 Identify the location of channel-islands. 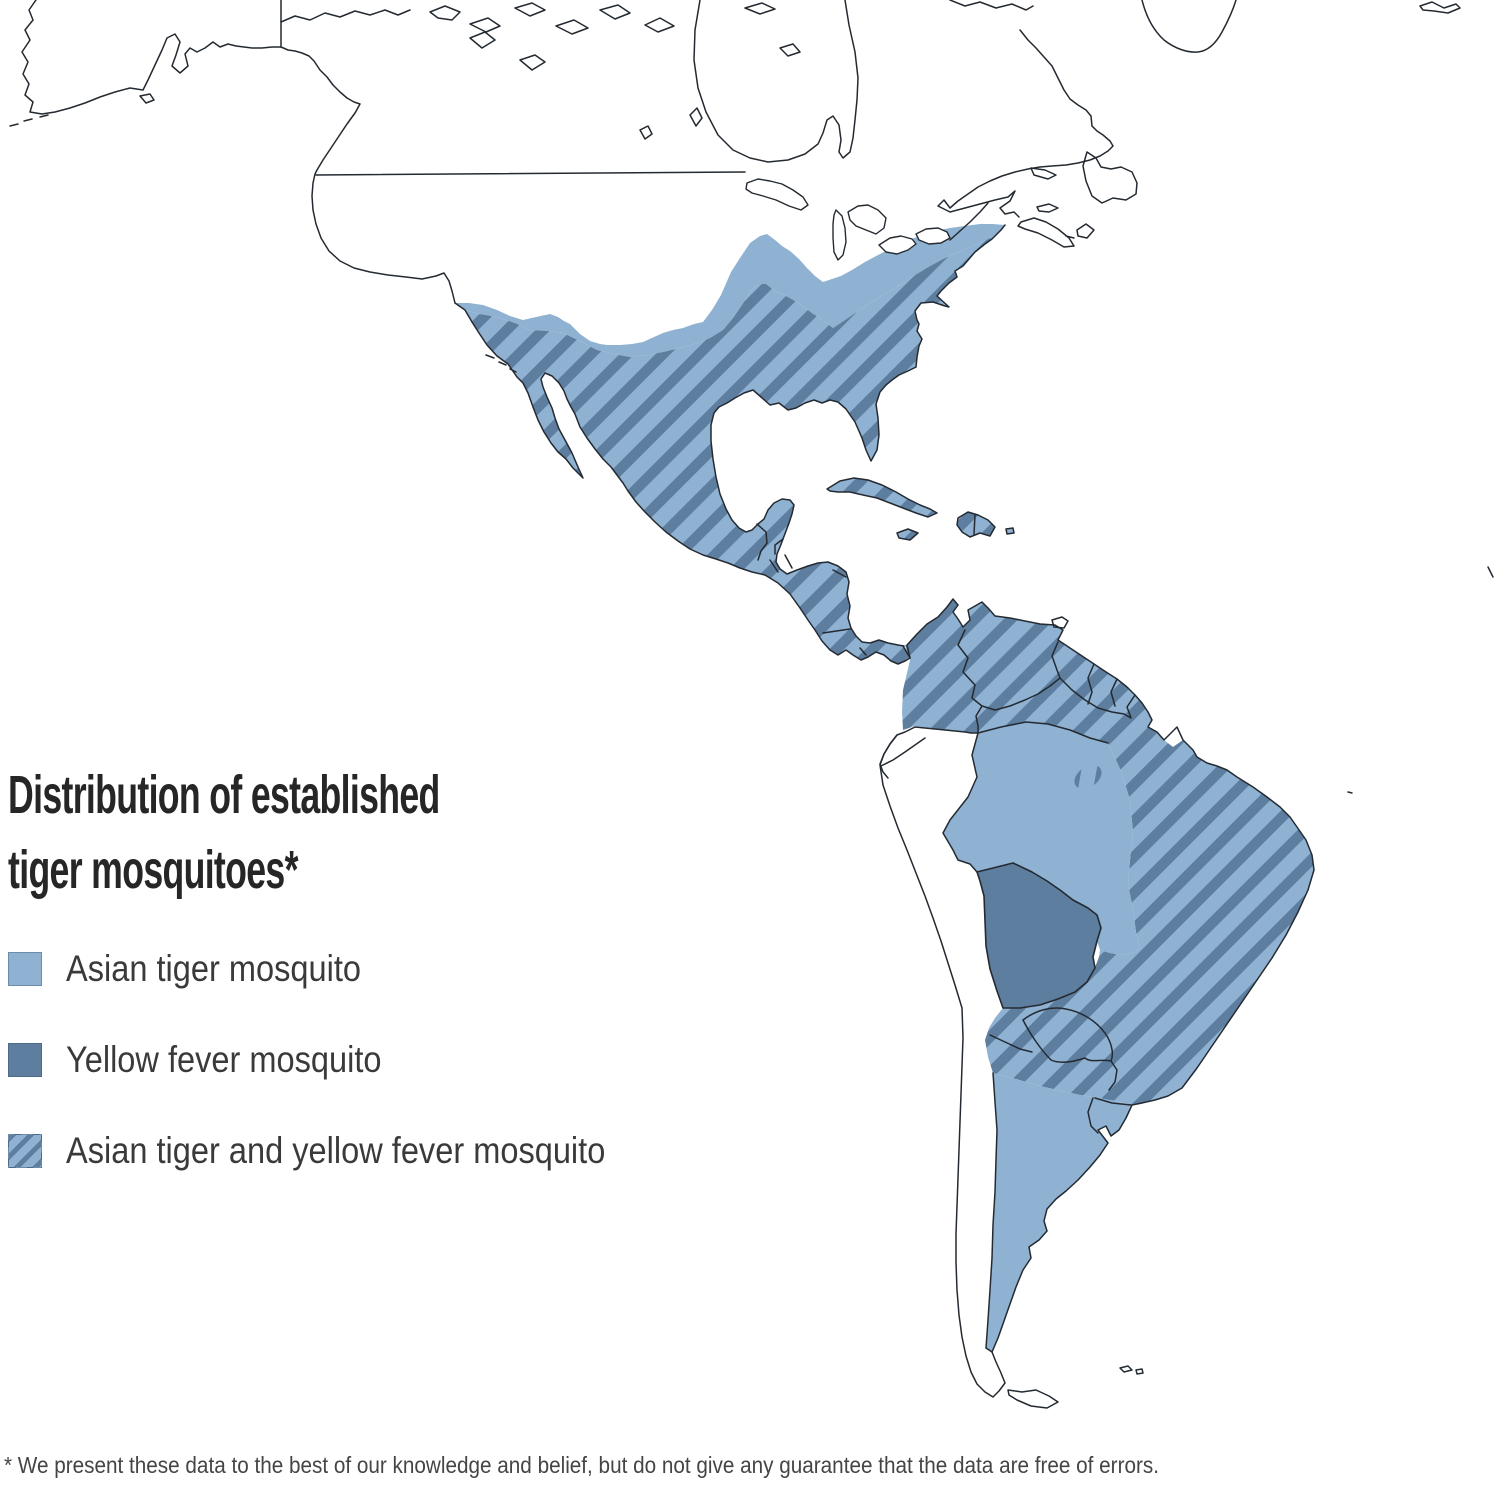
(501, 363).